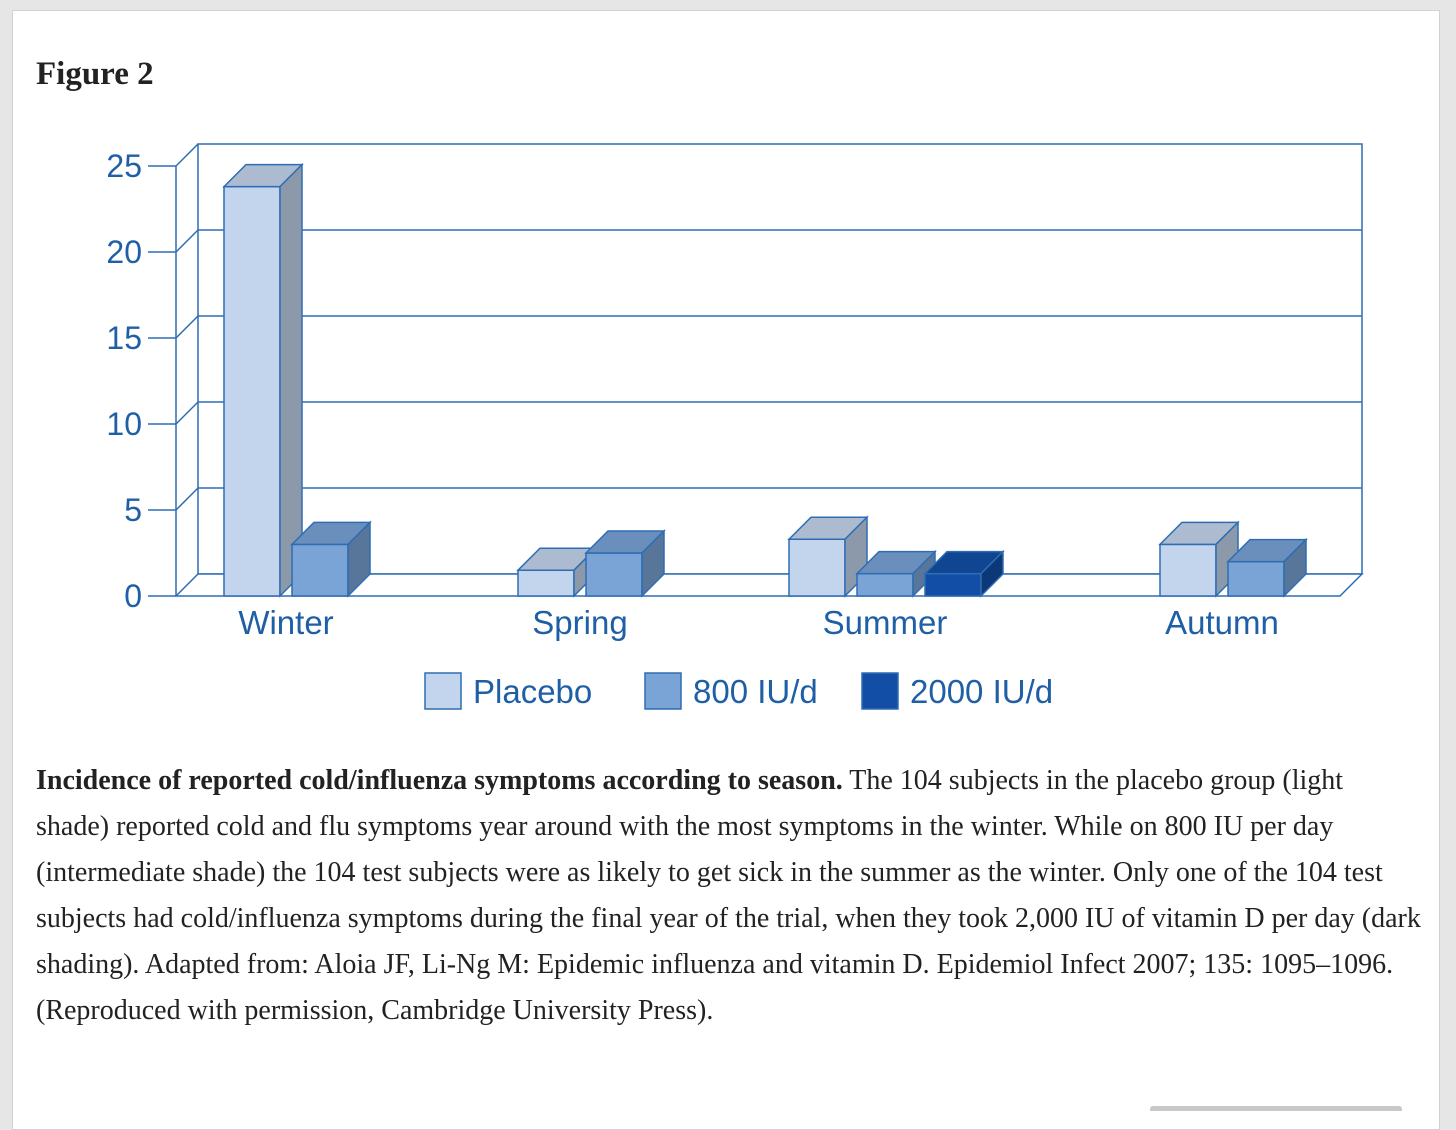 The image size is (1456, 1130). Describe the element at coordinates (579, 622) in the screenshot. I see `x-tick-label-spring: Spring` at that location.